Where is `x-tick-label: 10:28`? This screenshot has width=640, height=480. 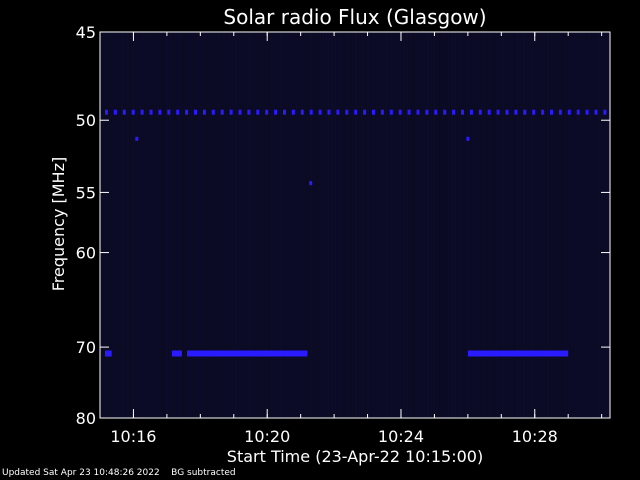 x-tick-label: 10:28 is located at coordinates (535, 436).